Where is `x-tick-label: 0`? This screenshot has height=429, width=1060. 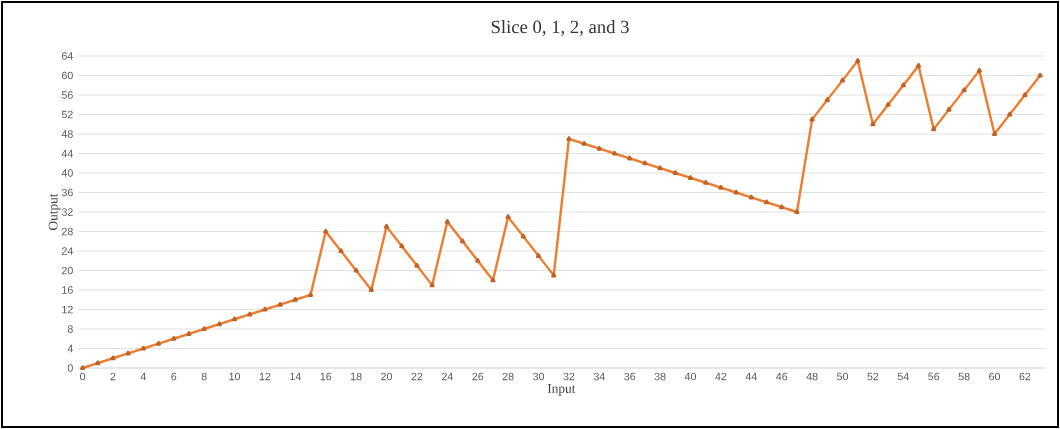 x-tick-label: 0 is located at coordinates (83, 376).